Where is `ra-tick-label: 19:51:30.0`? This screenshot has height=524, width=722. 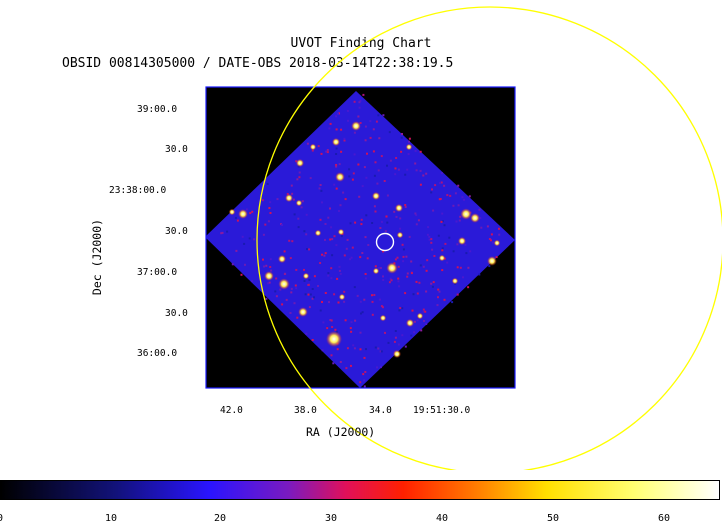
ra-tick-label: 19:51:30.0 is located at coordinates (442, 410).